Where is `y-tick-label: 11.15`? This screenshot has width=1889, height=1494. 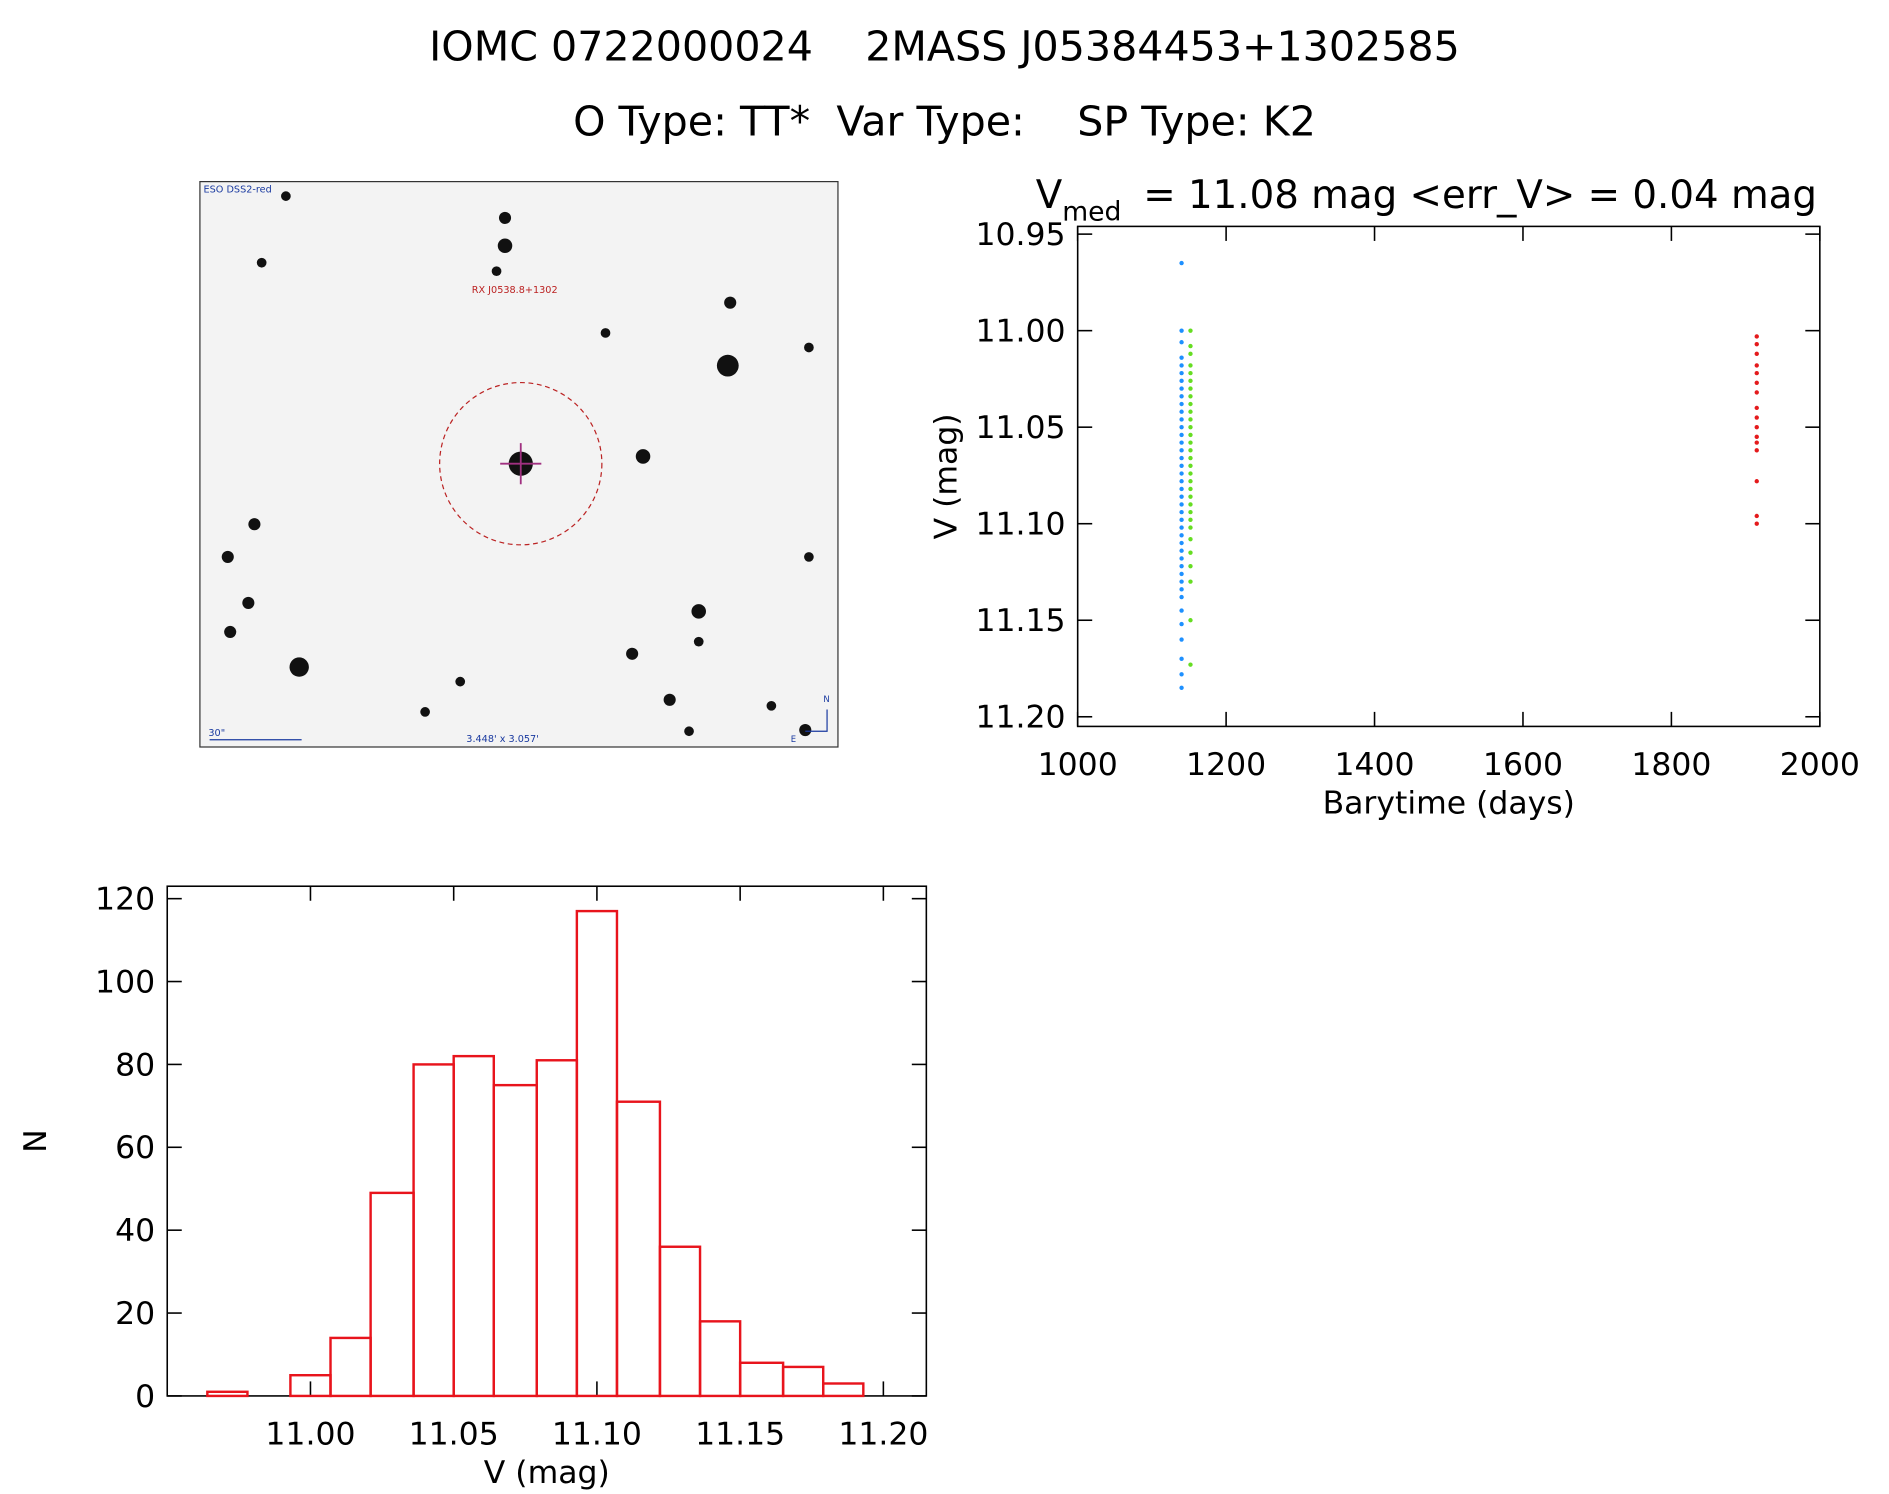 y-tick-label: 11.15 is located at coordinates (1020, 621).